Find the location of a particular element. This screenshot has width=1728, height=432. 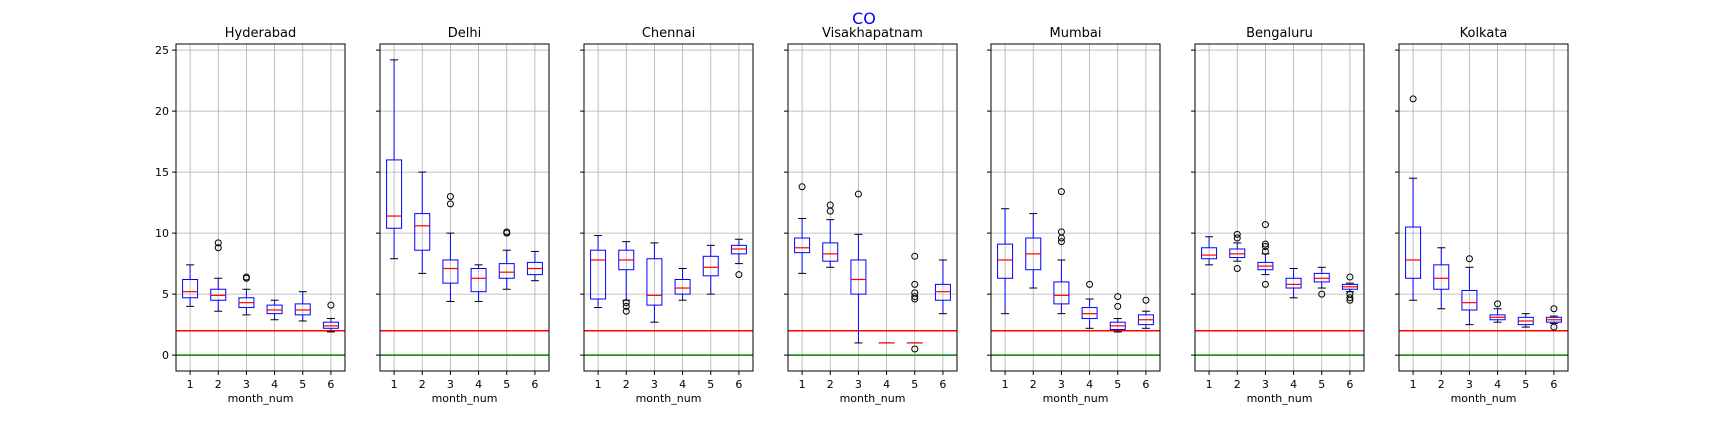

panel-4: 1 2 3 4 5 6 month_num Mumbai is located at coordinates (1074, 215).